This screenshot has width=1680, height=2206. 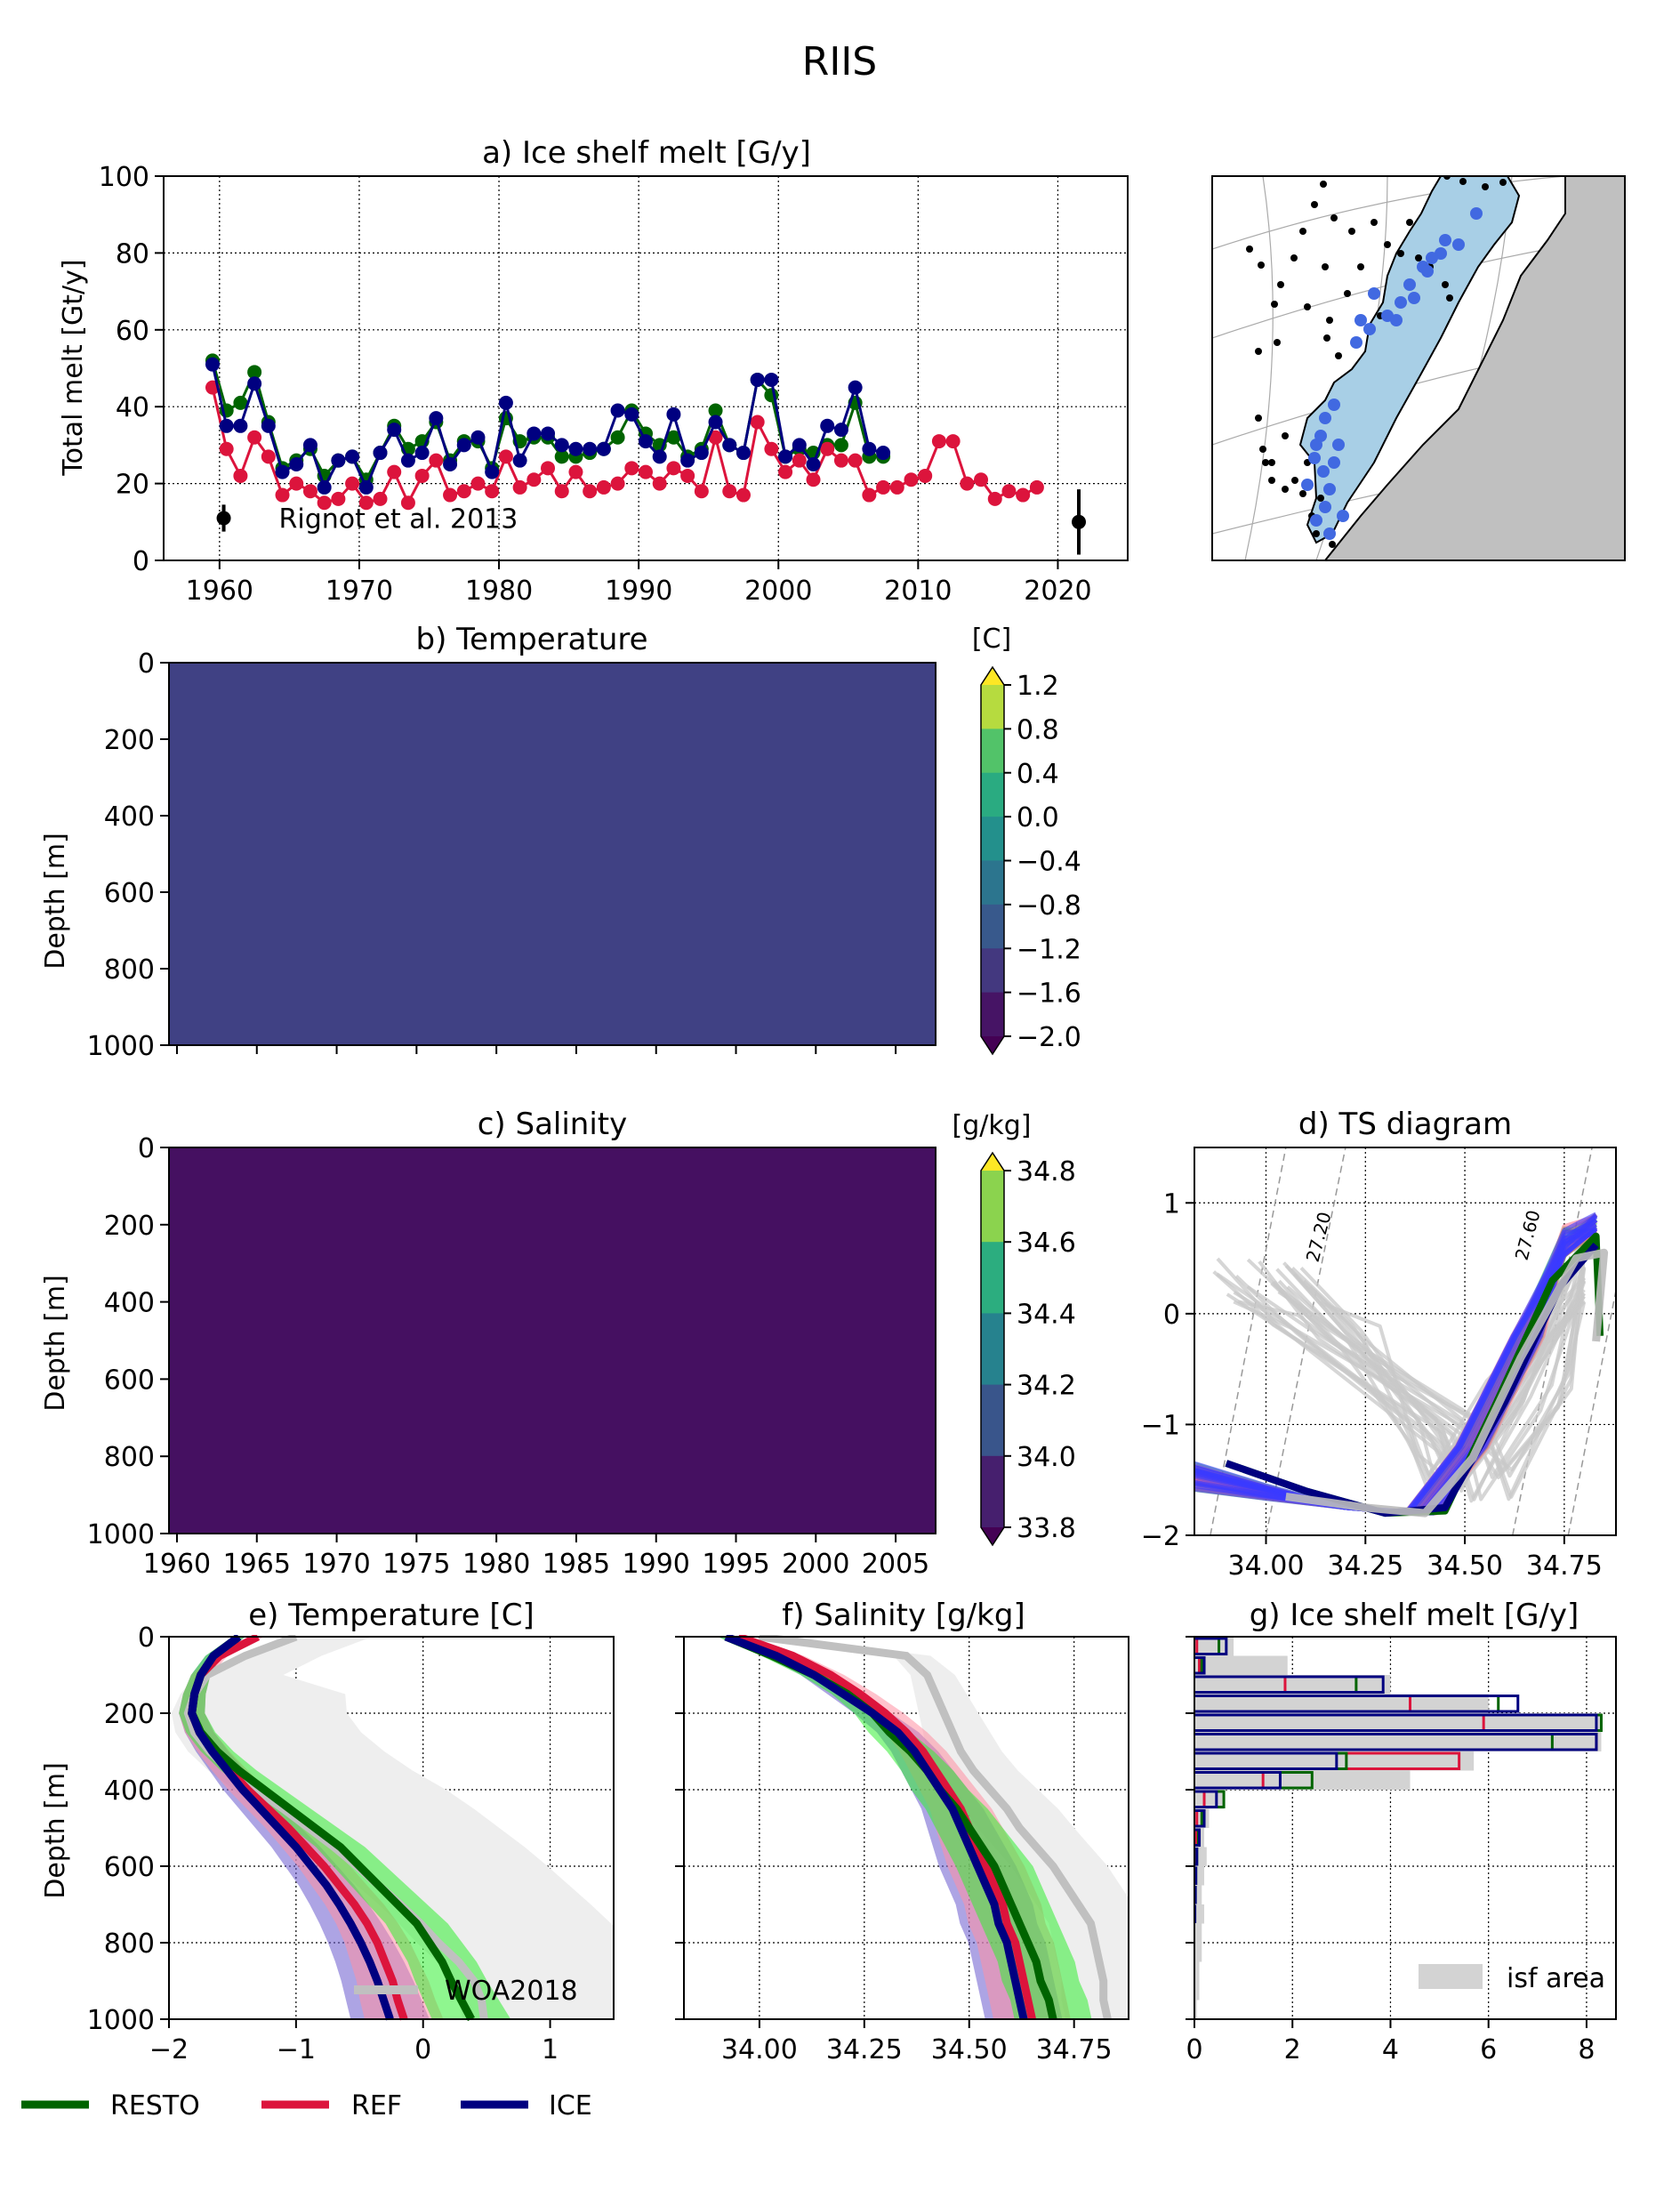 What do you see at coordinates (1591, 1411) in the screenshot?
I see `isopycnal-line` at bounding box center [1591, 1411].